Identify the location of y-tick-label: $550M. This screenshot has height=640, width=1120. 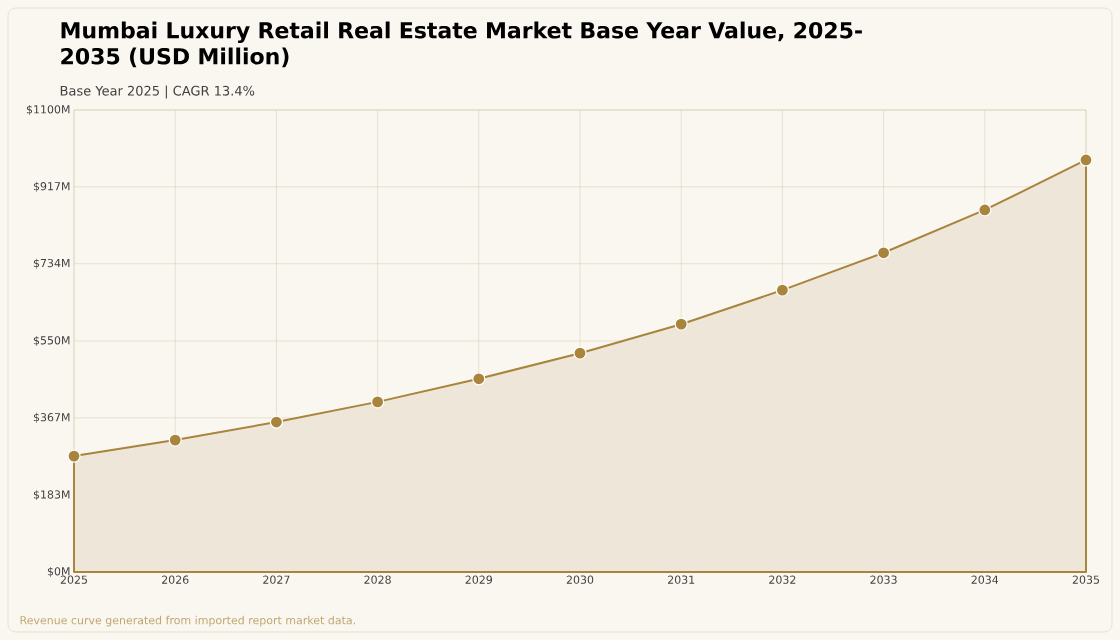
(51, 341).